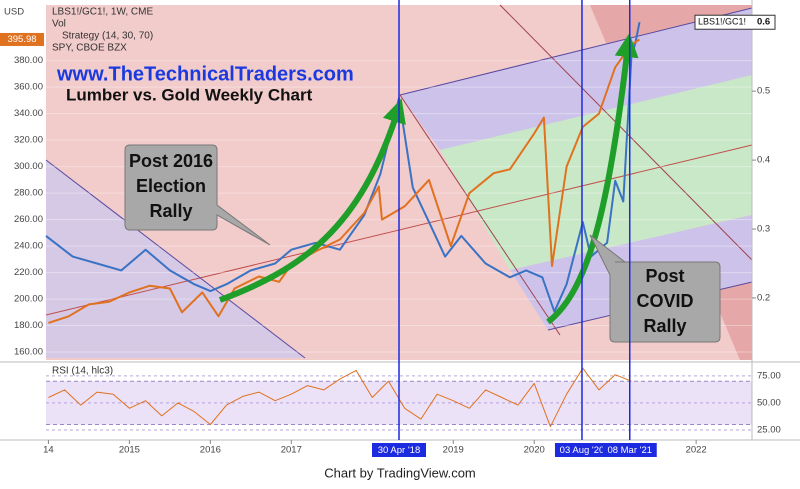 Image resolution: width=800 pixels, height=489 pixels. I want to click on symbol-tag-value: 0.6, so click(763, 22).